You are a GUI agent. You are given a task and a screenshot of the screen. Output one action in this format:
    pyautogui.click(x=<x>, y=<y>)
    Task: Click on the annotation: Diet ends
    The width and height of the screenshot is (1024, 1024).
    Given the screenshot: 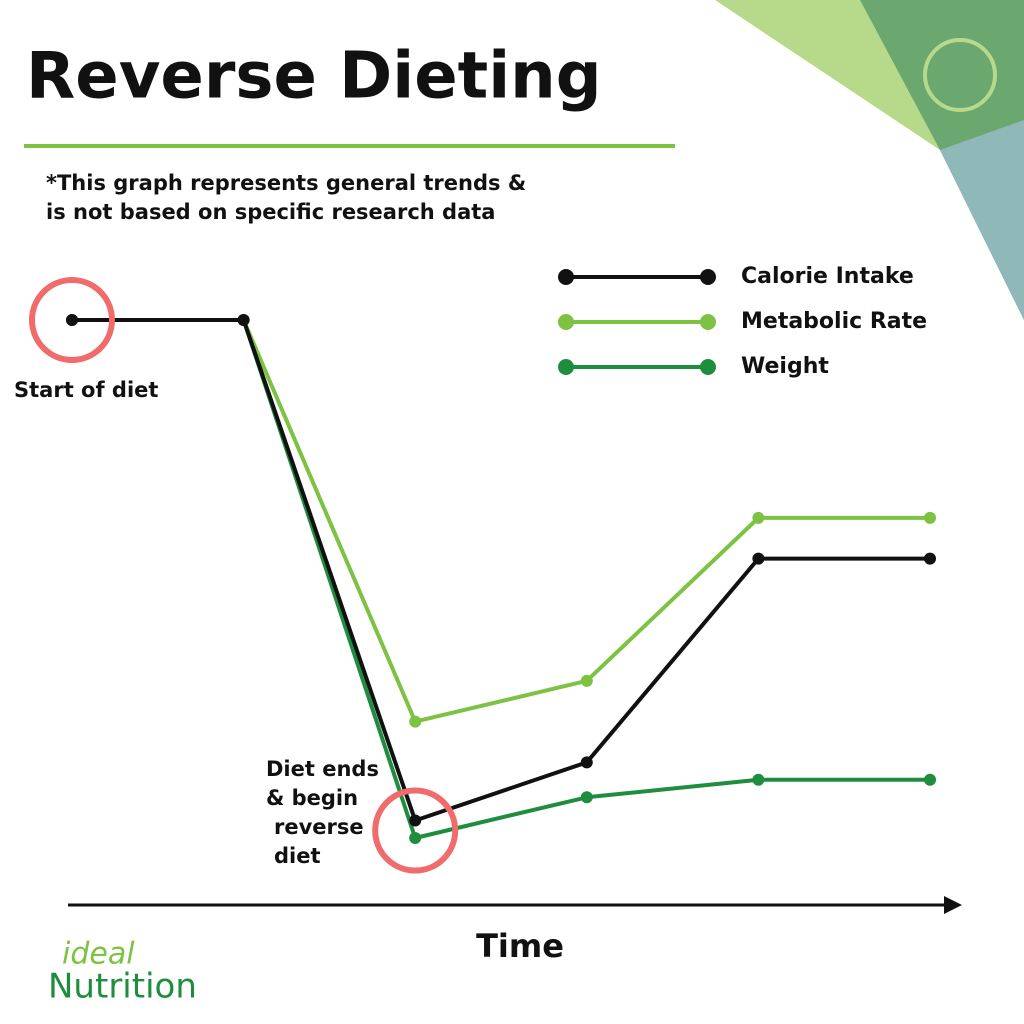 What is the action you would take?
    pyautogui.click(x=322, y=769)
    